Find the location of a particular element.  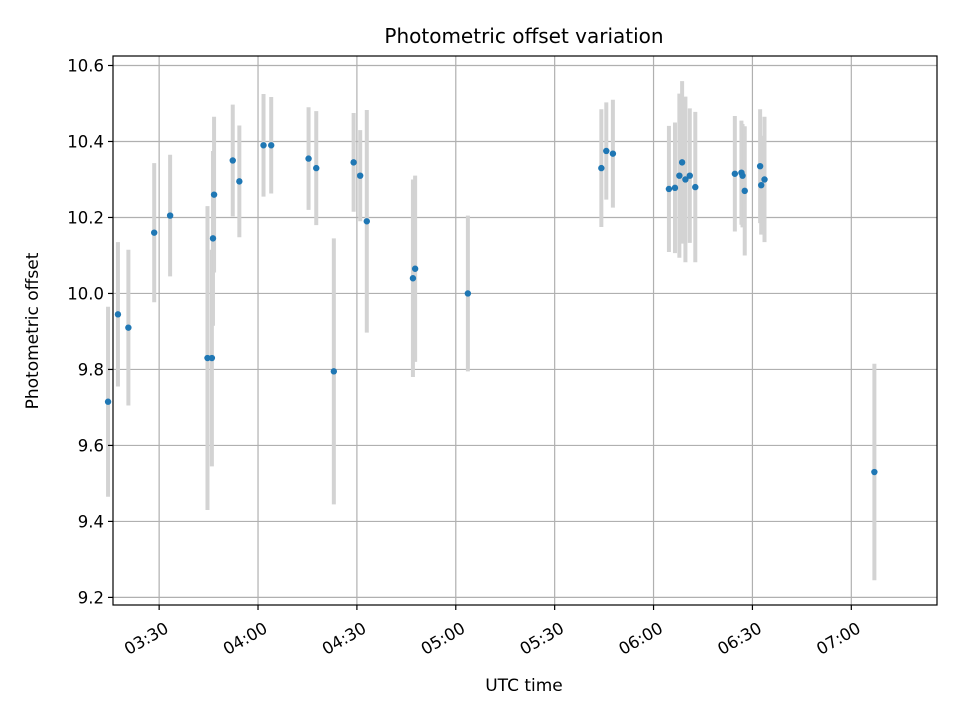

y-tick-label: 9.8 is located at coordinates (91, 369).